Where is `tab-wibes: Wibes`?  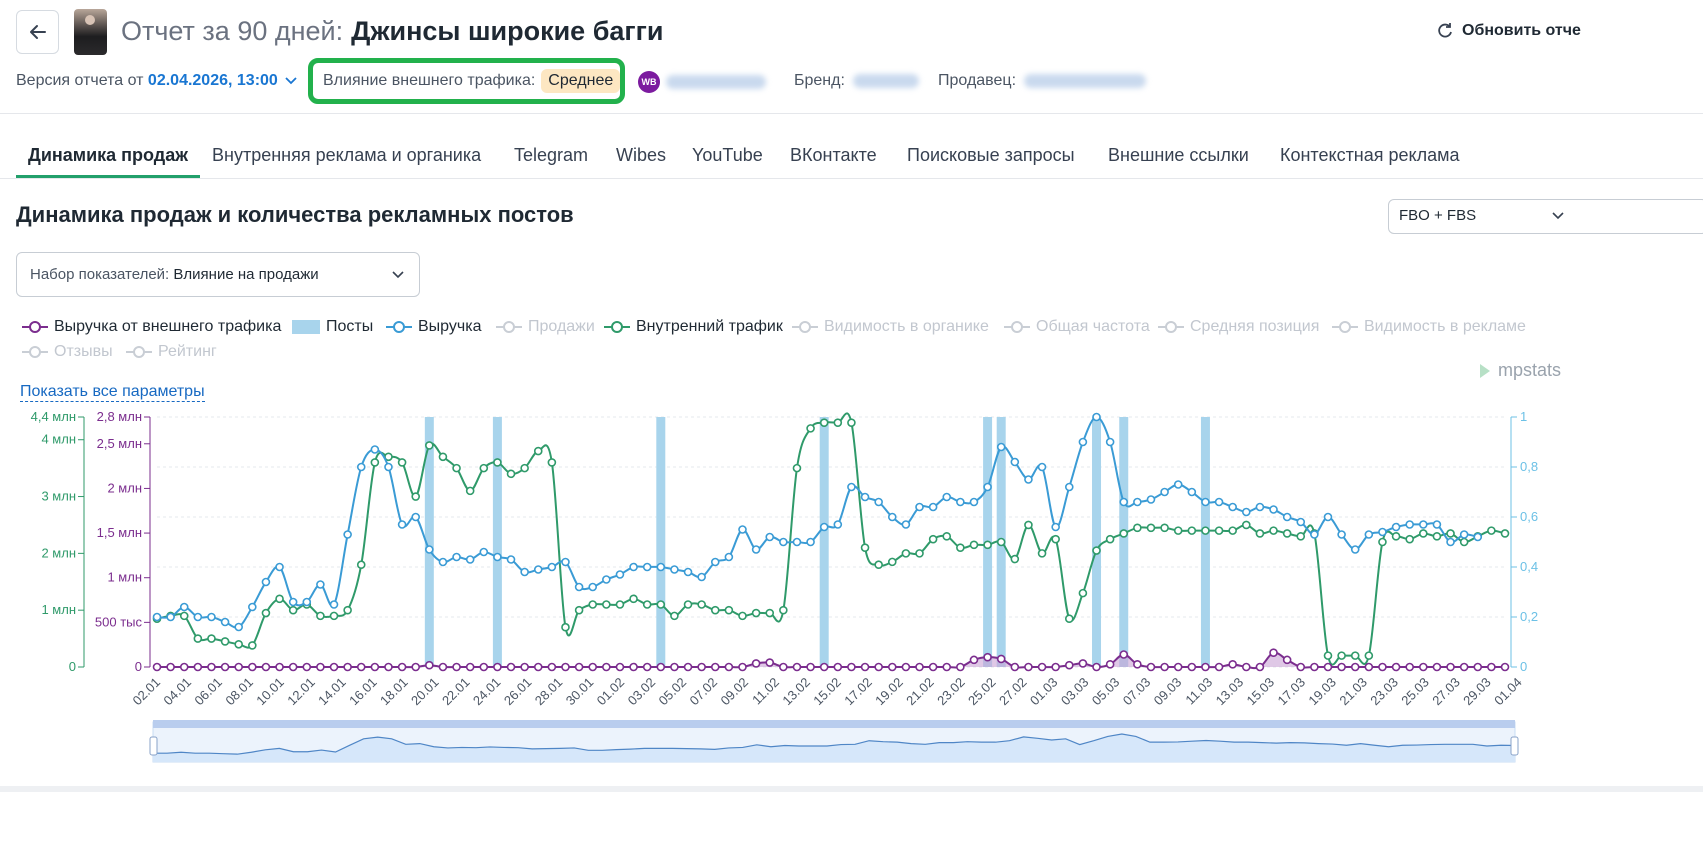
tab-wibes: Wibes is located at coordinates (641, 155).